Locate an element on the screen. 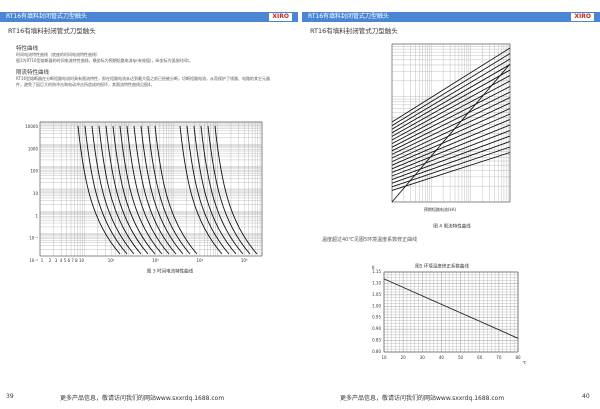 Image resolution: width=600 pixels, height=409 pixels. figure-caption: 图 4 限流特性曲线 is located at coordinates (452, 226).